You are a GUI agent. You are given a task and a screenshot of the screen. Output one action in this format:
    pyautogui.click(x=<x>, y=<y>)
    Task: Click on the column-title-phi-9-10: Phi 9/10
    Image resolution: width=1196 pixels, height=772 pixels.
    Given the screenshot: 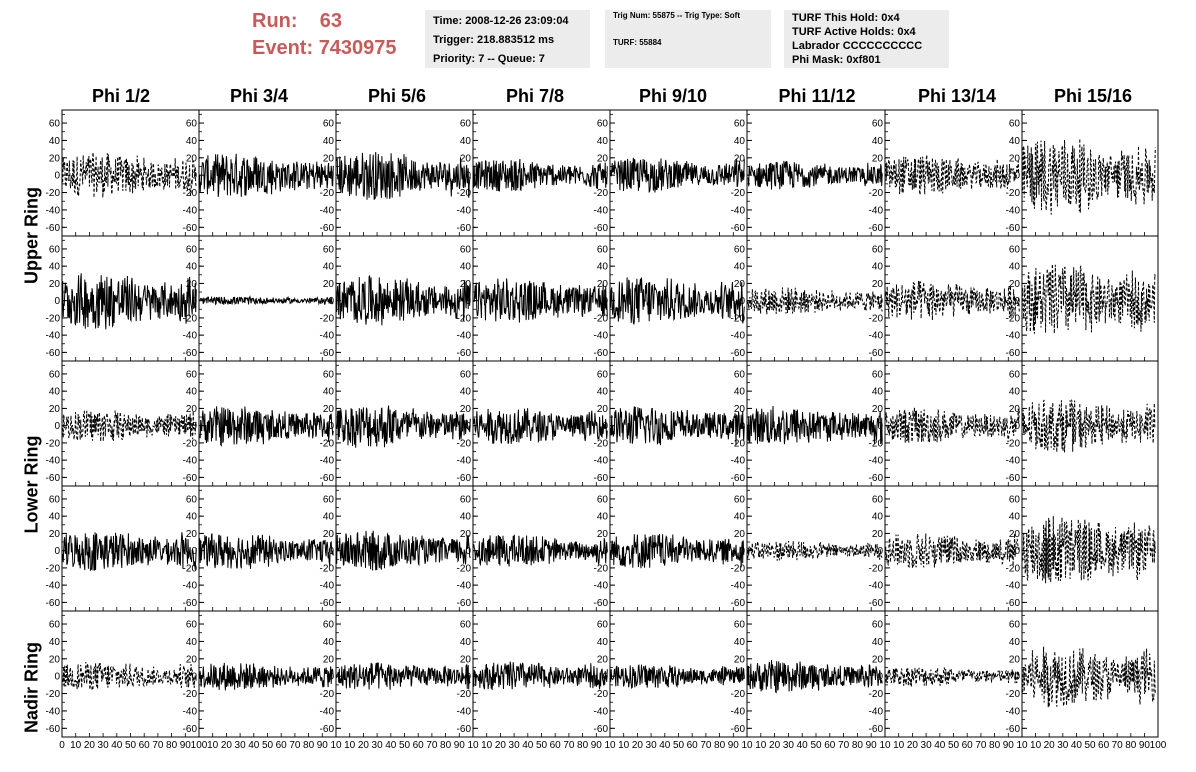 What is the action you would take?
    pyautogui.click(x=673, y=96)
    